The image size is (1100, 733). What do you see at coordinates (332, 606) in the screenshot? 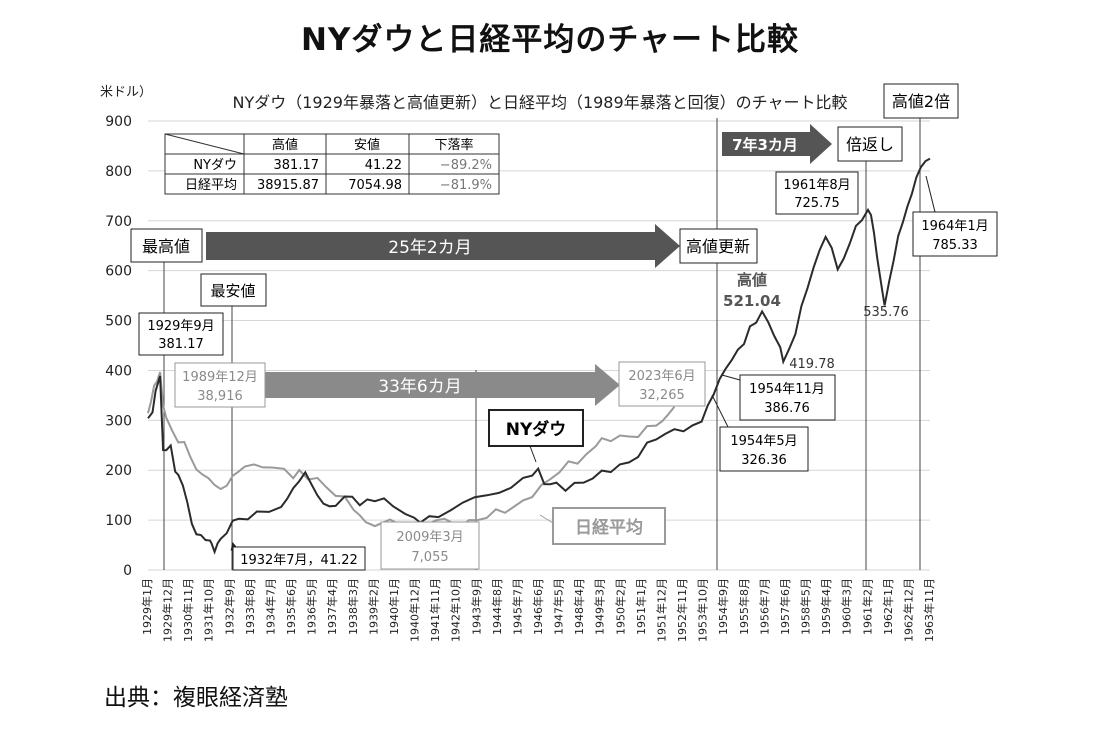
I see `x-tick-label: 1937年4月` at bounding box center [332, 606].